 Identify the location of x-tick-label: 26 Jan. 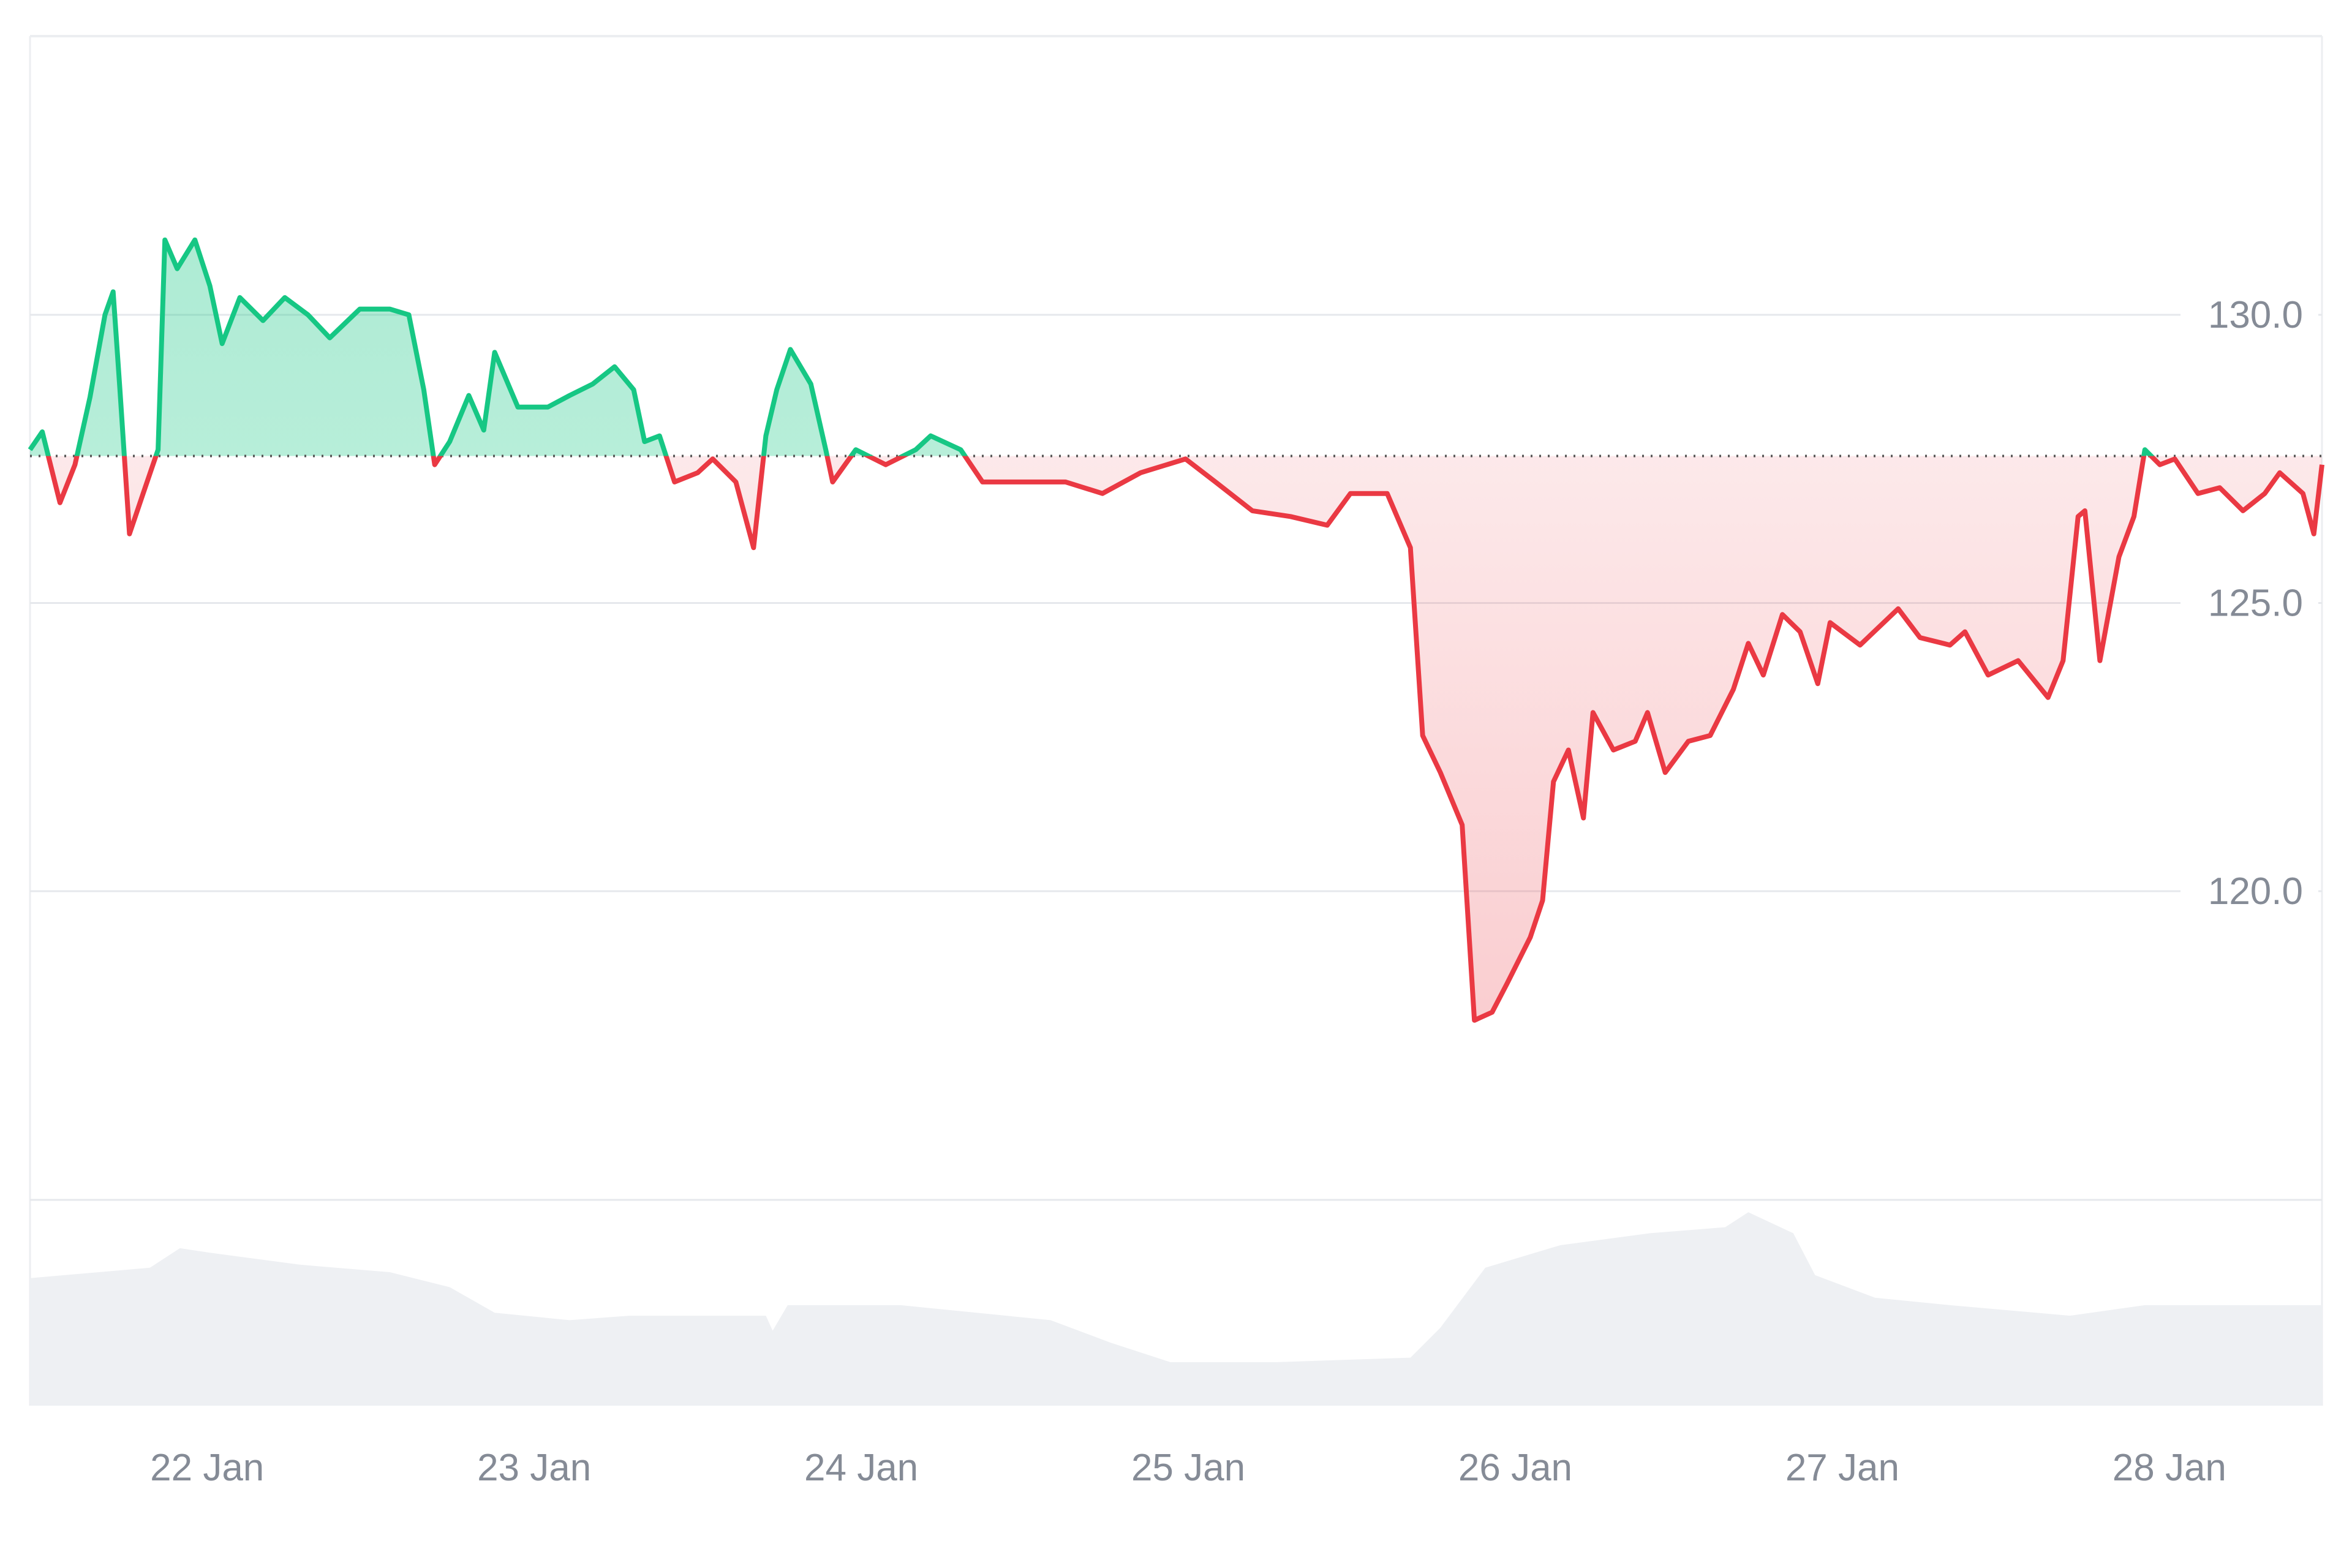
(1515, 1468).